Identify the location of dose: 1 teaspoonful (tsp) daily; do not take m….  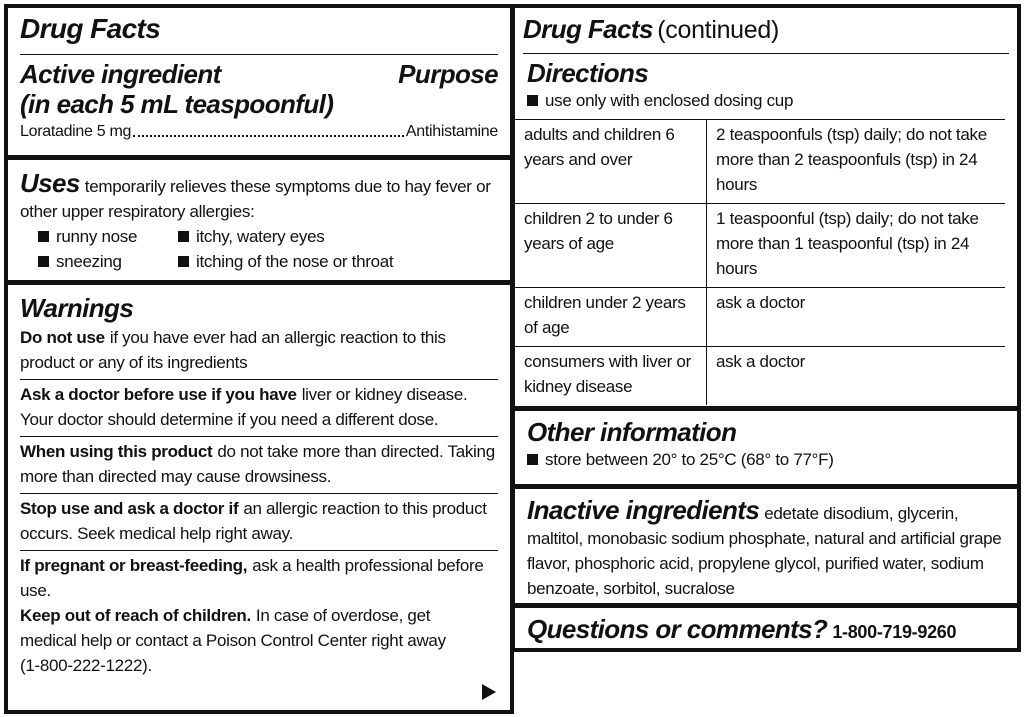
(855, 245).